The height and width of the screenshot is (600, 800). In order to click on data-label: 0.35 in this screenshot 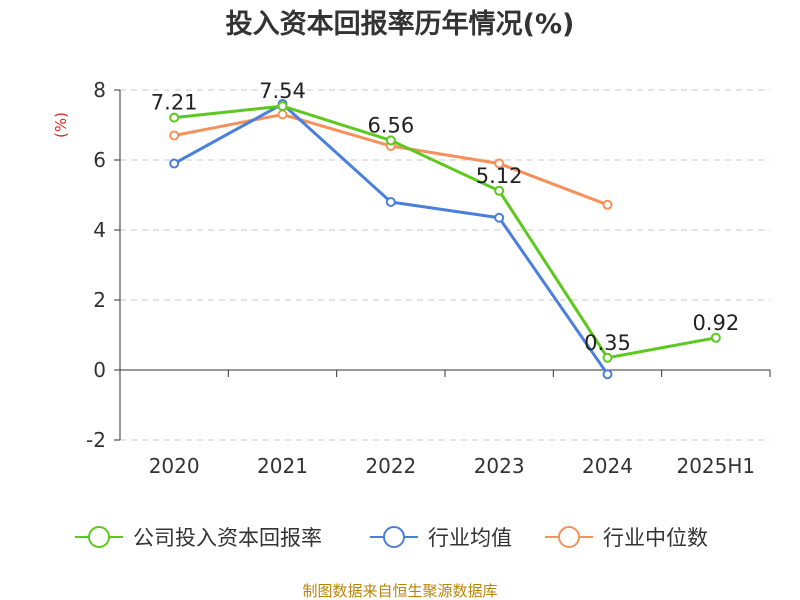, I will do `click(607, 343)`.